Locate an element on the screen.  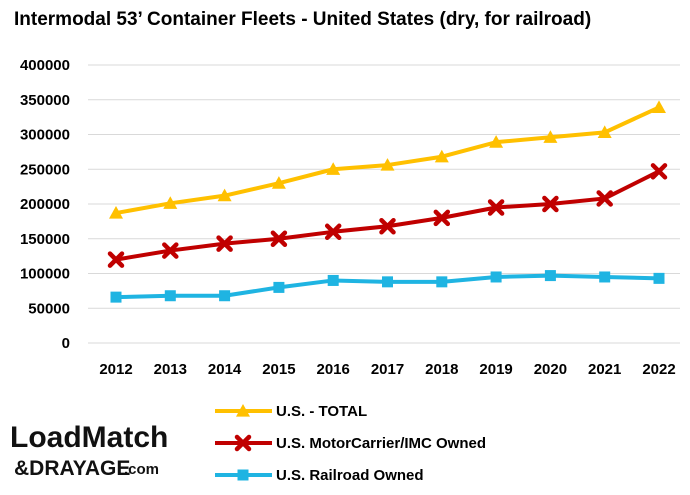
x-tick-label: 2018 is located at coordinates (441, 369).